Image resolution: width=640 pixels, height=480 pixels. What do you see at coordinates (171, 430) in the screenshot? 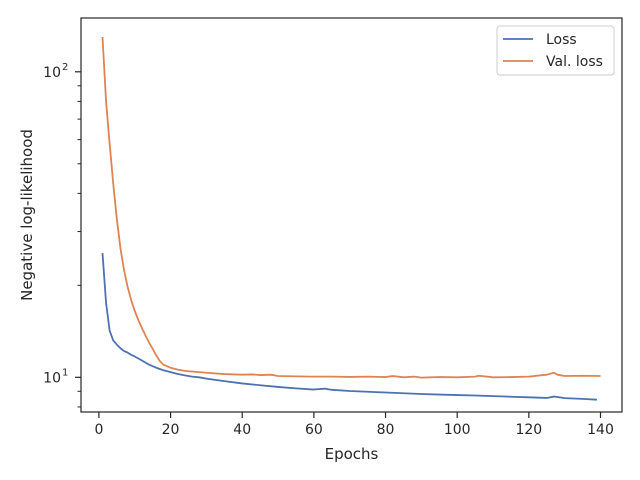
I see `x-tick-label: 20` at bounding box center [171, 430].